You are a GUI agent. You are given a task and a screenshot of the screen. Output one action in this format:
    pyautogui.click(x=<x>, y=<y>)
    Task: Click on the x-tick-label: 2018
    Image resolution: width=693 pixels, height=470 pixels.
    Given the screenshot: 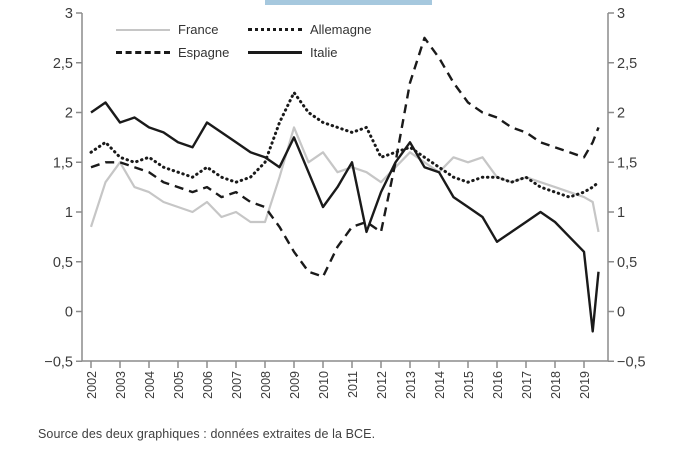 What is the action you would take?
    pyautogui.click(x=556, y=385)
    